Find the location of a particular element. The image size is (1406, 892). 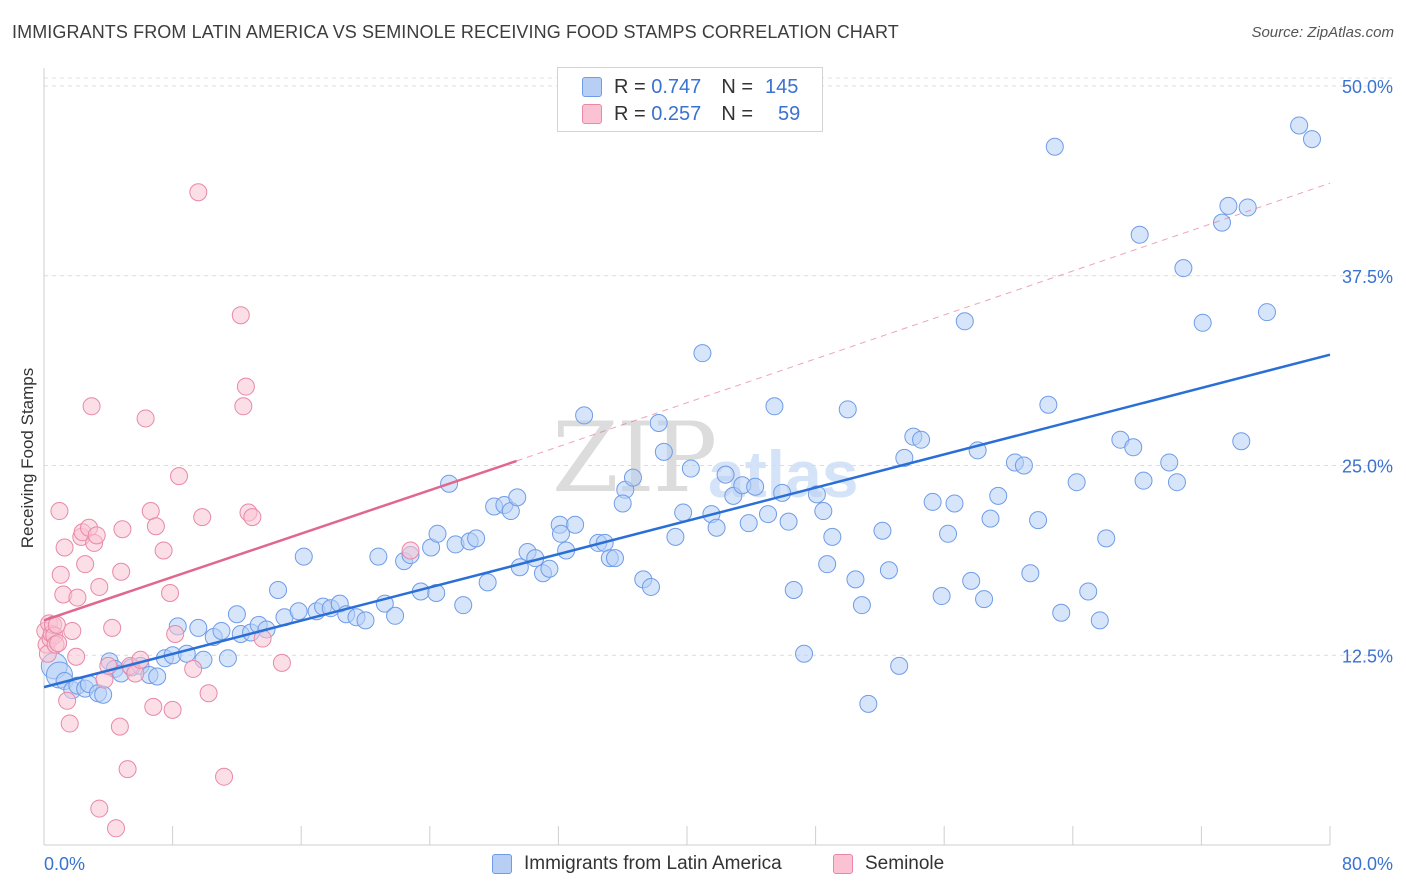

legend-n-value: 59 is located at coordinates (789, 113).